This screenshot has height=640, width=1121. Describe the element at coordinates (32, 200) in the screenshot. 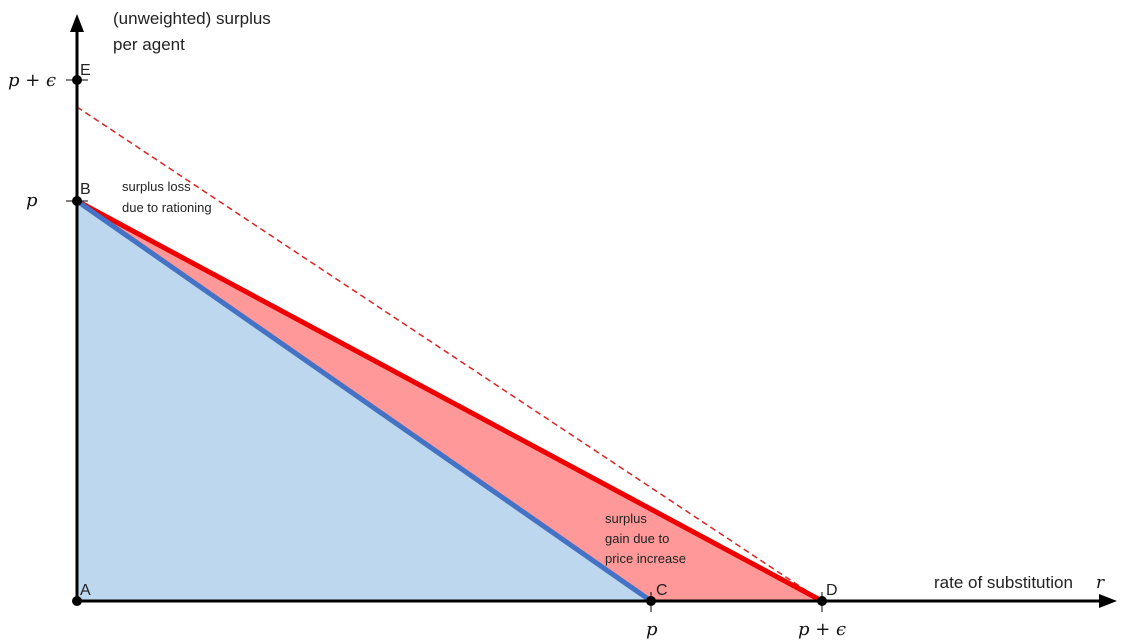

I see `y-tick-label-p: p` at that location.